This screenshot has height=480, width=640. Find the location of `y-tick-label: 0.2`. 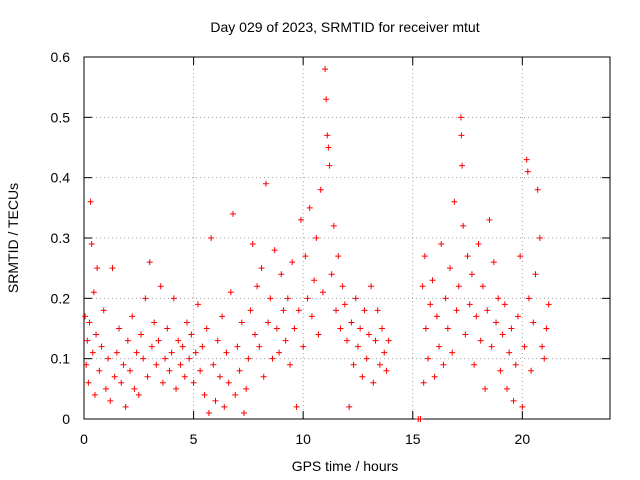

y-tick-label: 0.2 is located at coordinates (61, 298).